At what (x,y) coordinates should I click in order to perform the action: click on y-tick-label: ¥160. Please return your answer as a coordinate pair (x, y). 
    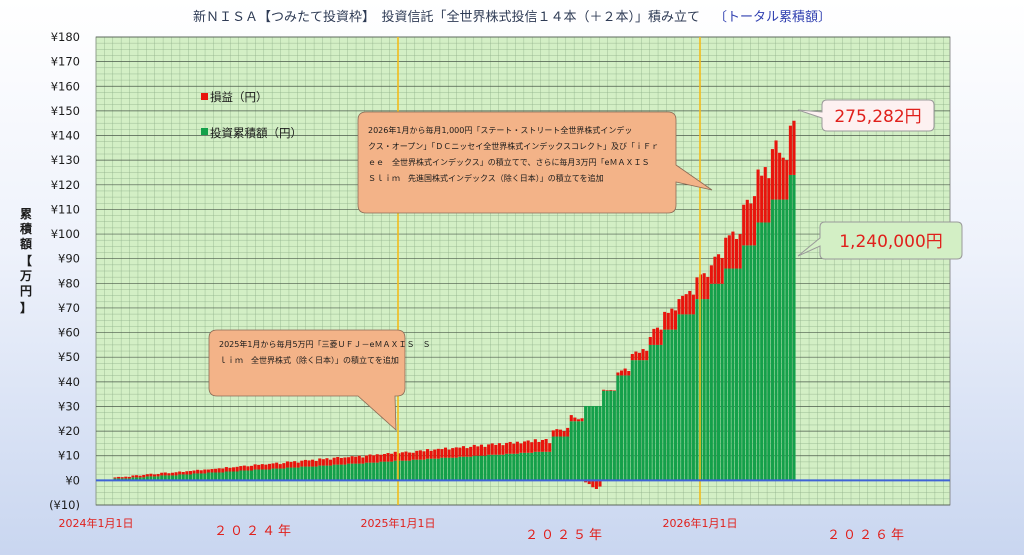
    Looking at the image, I should click on (65, 86).